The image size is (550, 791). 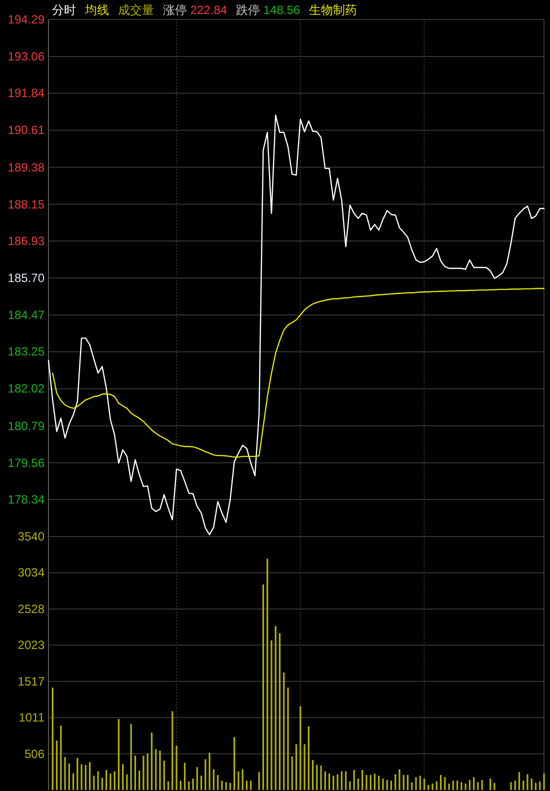 What do you see at coordinates (26, 278) in the screenshot?
I see `y-tick-label: 185.70` at bounding box center [26, 278].